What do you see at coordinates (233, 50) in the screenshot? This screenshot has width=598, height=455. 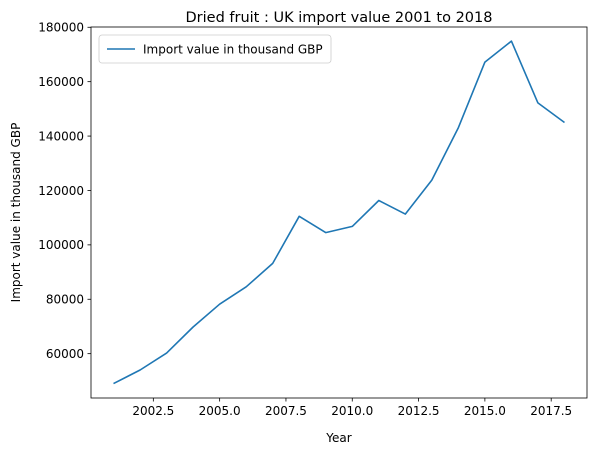 I see `legend-label: Import value in thousand GBP` at bounding box center [233, 50].